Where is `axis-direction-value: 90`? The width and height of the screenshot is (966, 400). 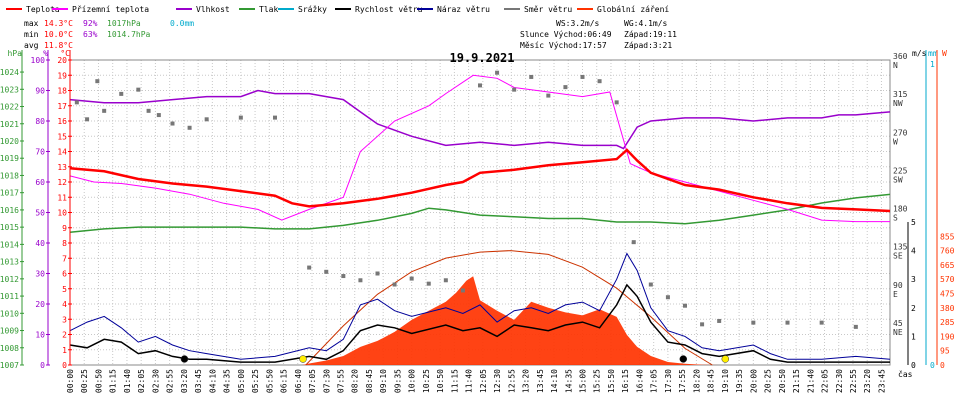
axis-direction-value: 90 is located at coordinates (898, 285).